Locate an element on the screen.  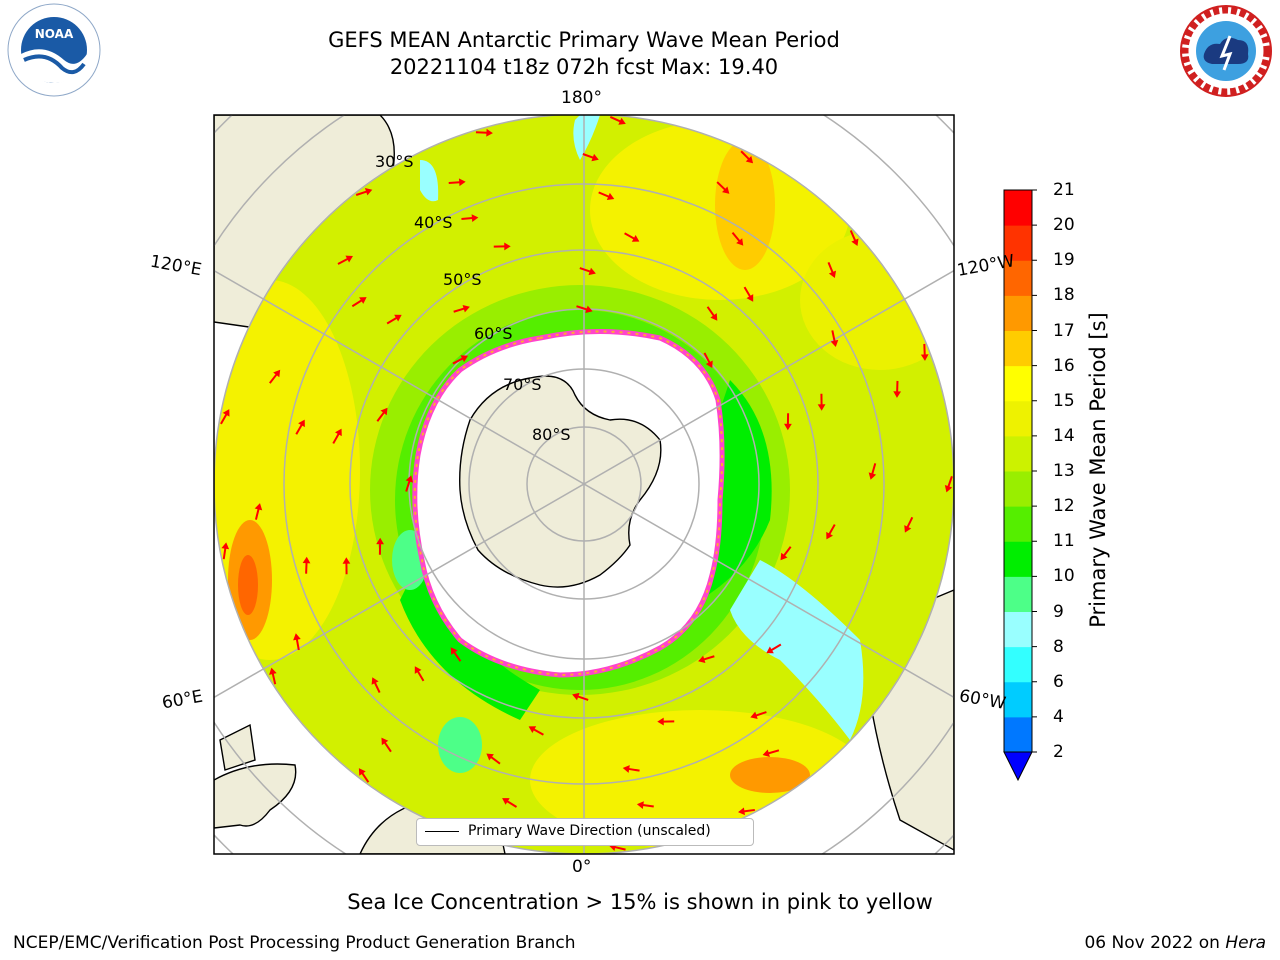
chart-subtitle: 20221104 t18z 072h fcst Max: 19.40 is located at coordinates (584, 67).